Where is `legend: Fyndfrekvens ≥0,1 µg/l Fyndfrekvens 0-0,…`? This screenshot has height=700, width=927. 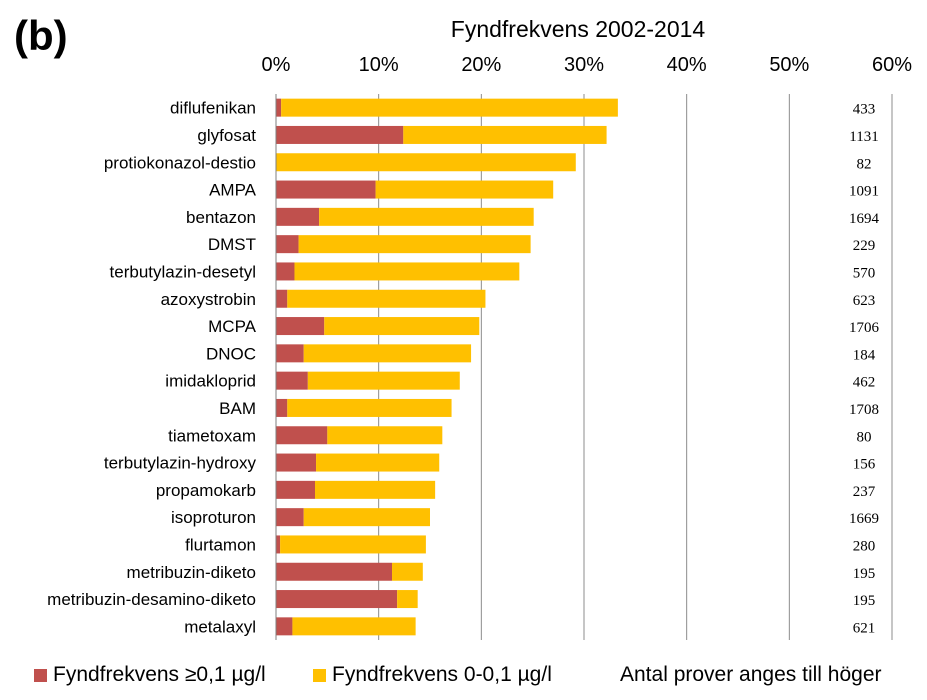
legend: Fyndfrekvens ≥0,1 µg/l Fyndfrekvens 0-0,… is located at coordinates (463, 676).